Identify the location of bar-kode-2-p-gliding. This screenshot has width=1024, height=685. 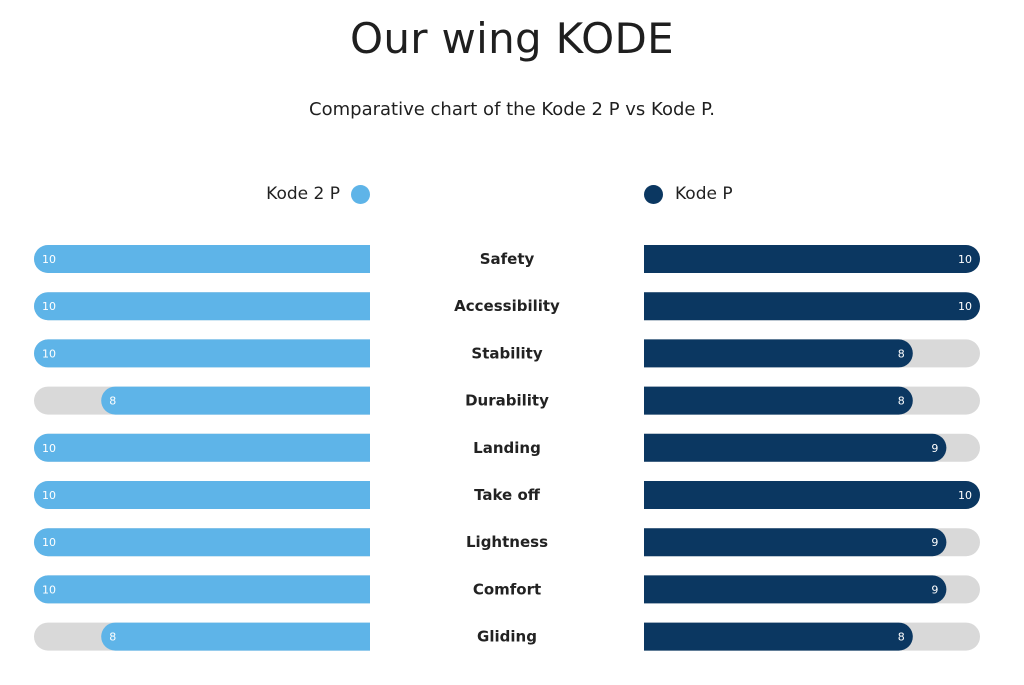
(235, 636).